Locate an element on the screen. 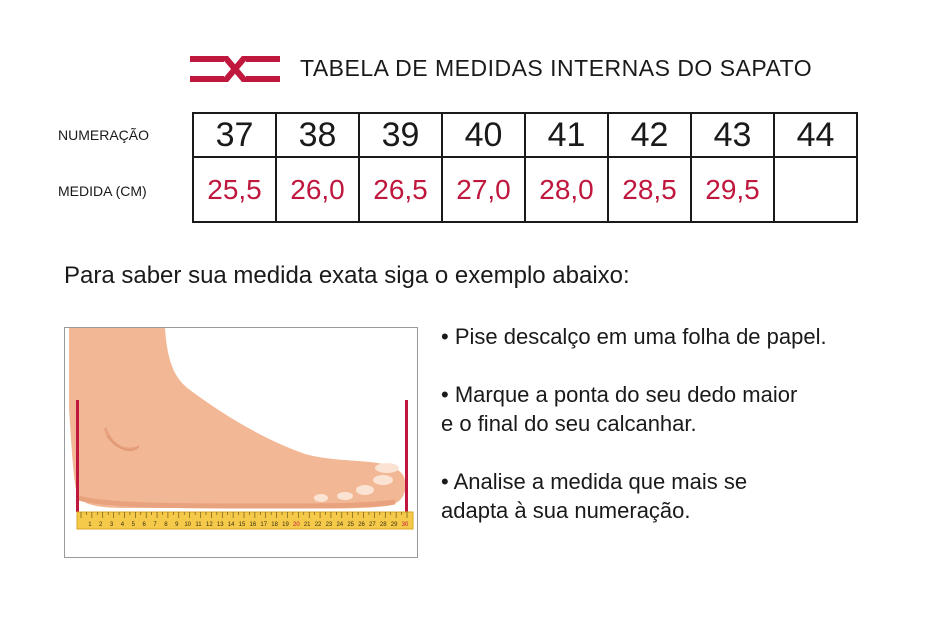  ruler-number: 12 is located at coordinates (209, 525).